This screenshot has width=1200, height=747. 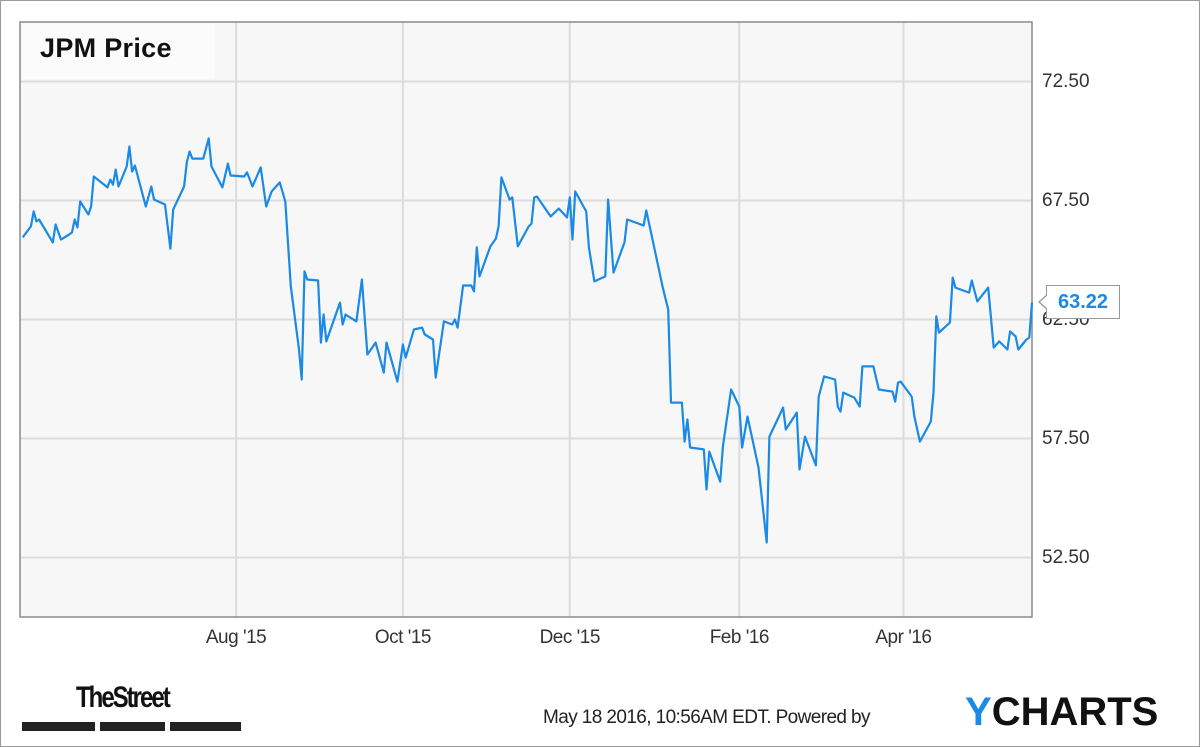 What do you see at coordinates (1066, 81) in the screenshot?
I see `y-tick-label: 72.50` at bounding box center [1066, 81].